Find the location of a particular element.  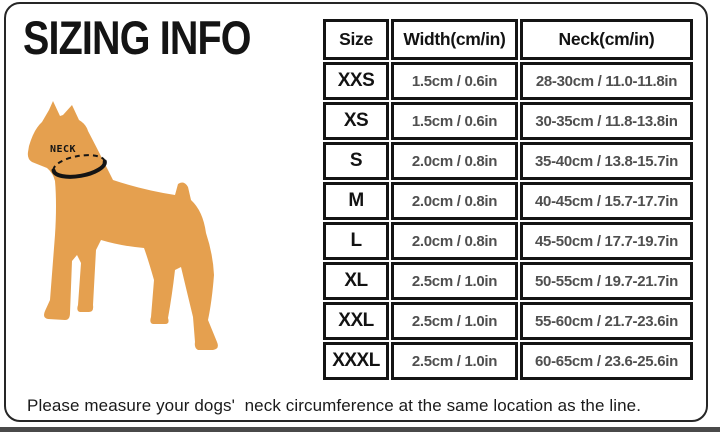

table-row: XXL 2.5cm / 1.0in 55-60cm / 21.7-23.6in is located at coordinates (508, 321).